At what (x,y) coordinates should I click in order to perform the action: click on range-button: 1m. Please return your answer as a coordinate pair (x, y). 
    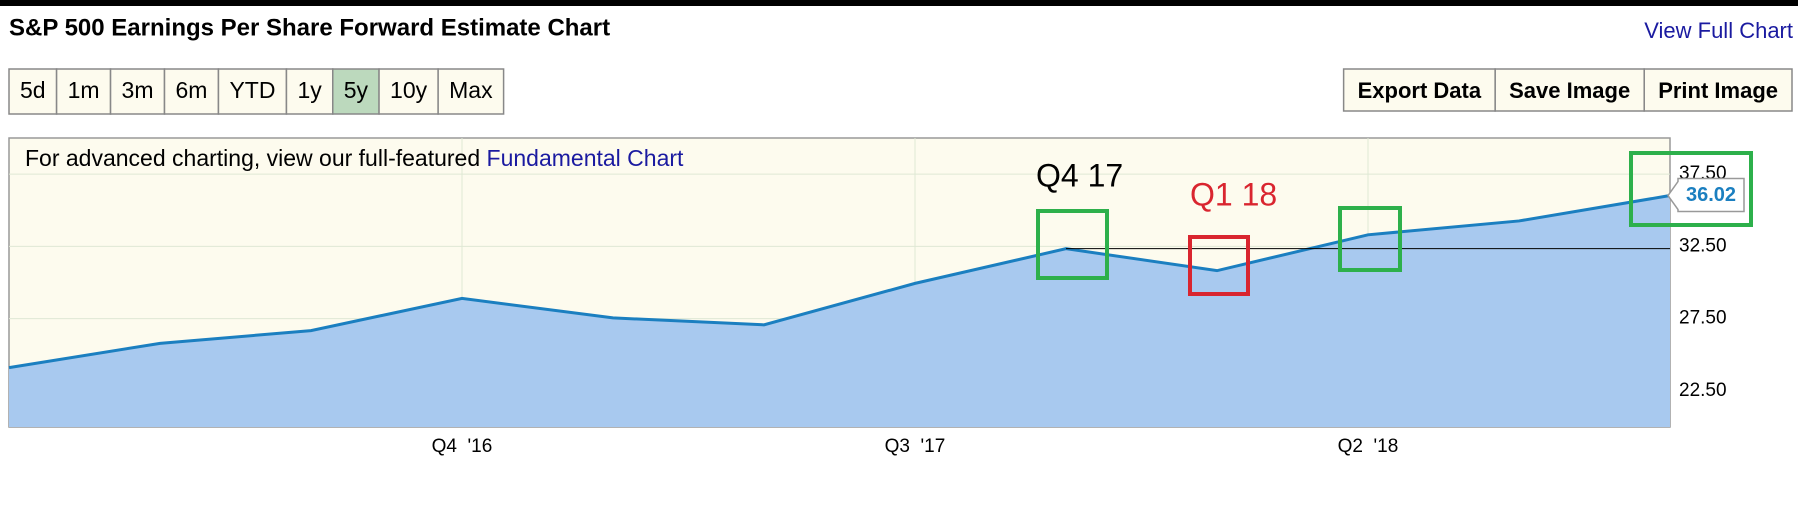
    Looking at the image, I should click on (83, 91).